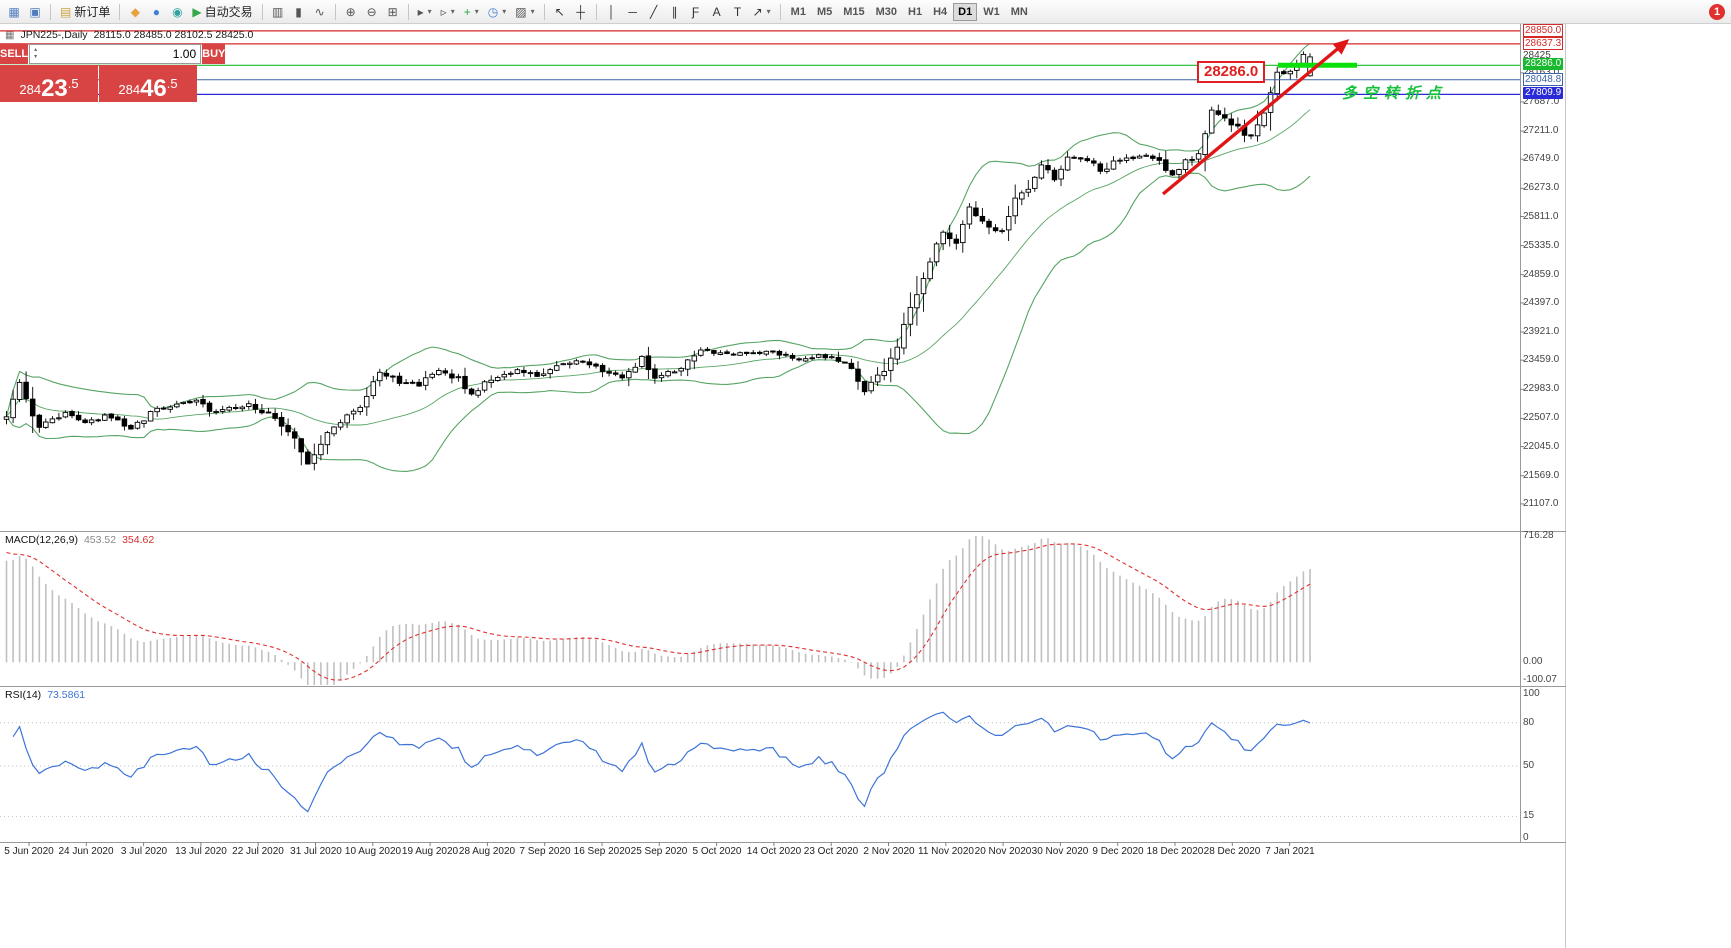 This screenshot has height=948, width=1731. I want to click on price-axis-label: 27687.0, so click(1541, 101).